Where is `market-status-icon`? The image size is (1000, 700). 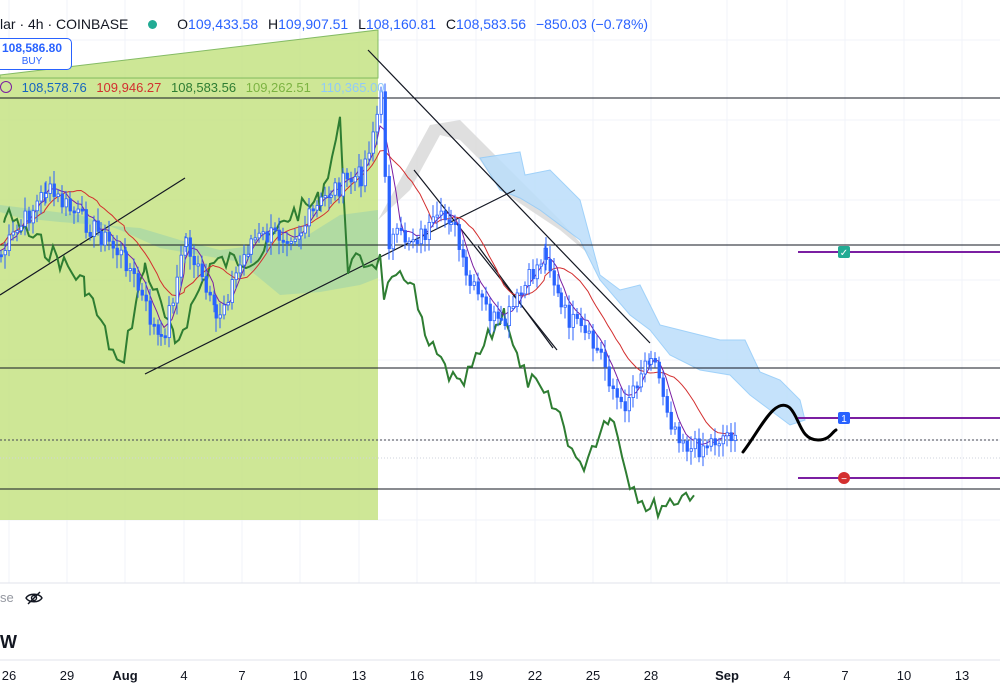
market-status-icon is located at coordinates (153, 24).